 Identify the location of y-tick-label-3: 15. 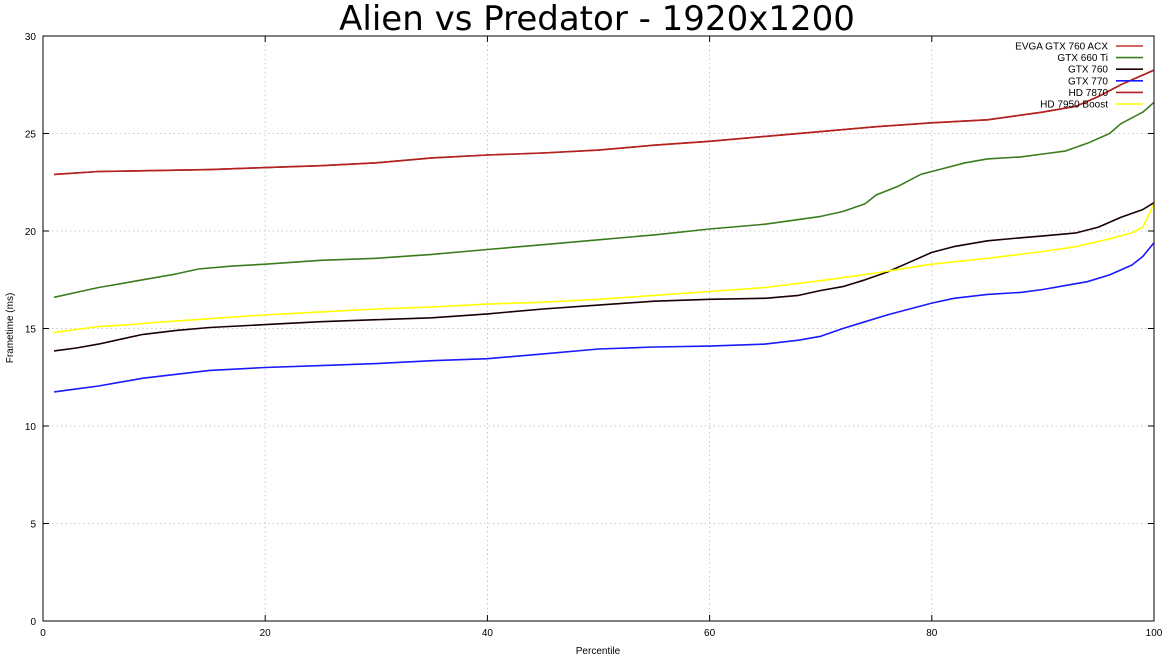
(31, 330).